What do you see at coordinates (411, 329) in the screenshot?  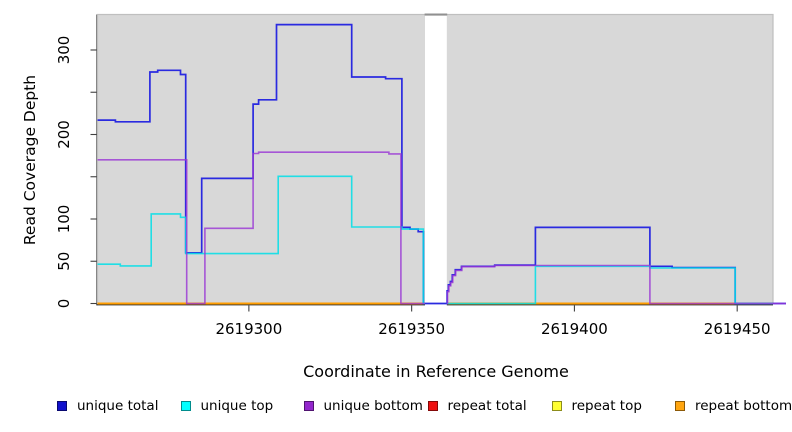 I see `x-tick-label-2619350: 2619350` at bounding box center [411, 329].